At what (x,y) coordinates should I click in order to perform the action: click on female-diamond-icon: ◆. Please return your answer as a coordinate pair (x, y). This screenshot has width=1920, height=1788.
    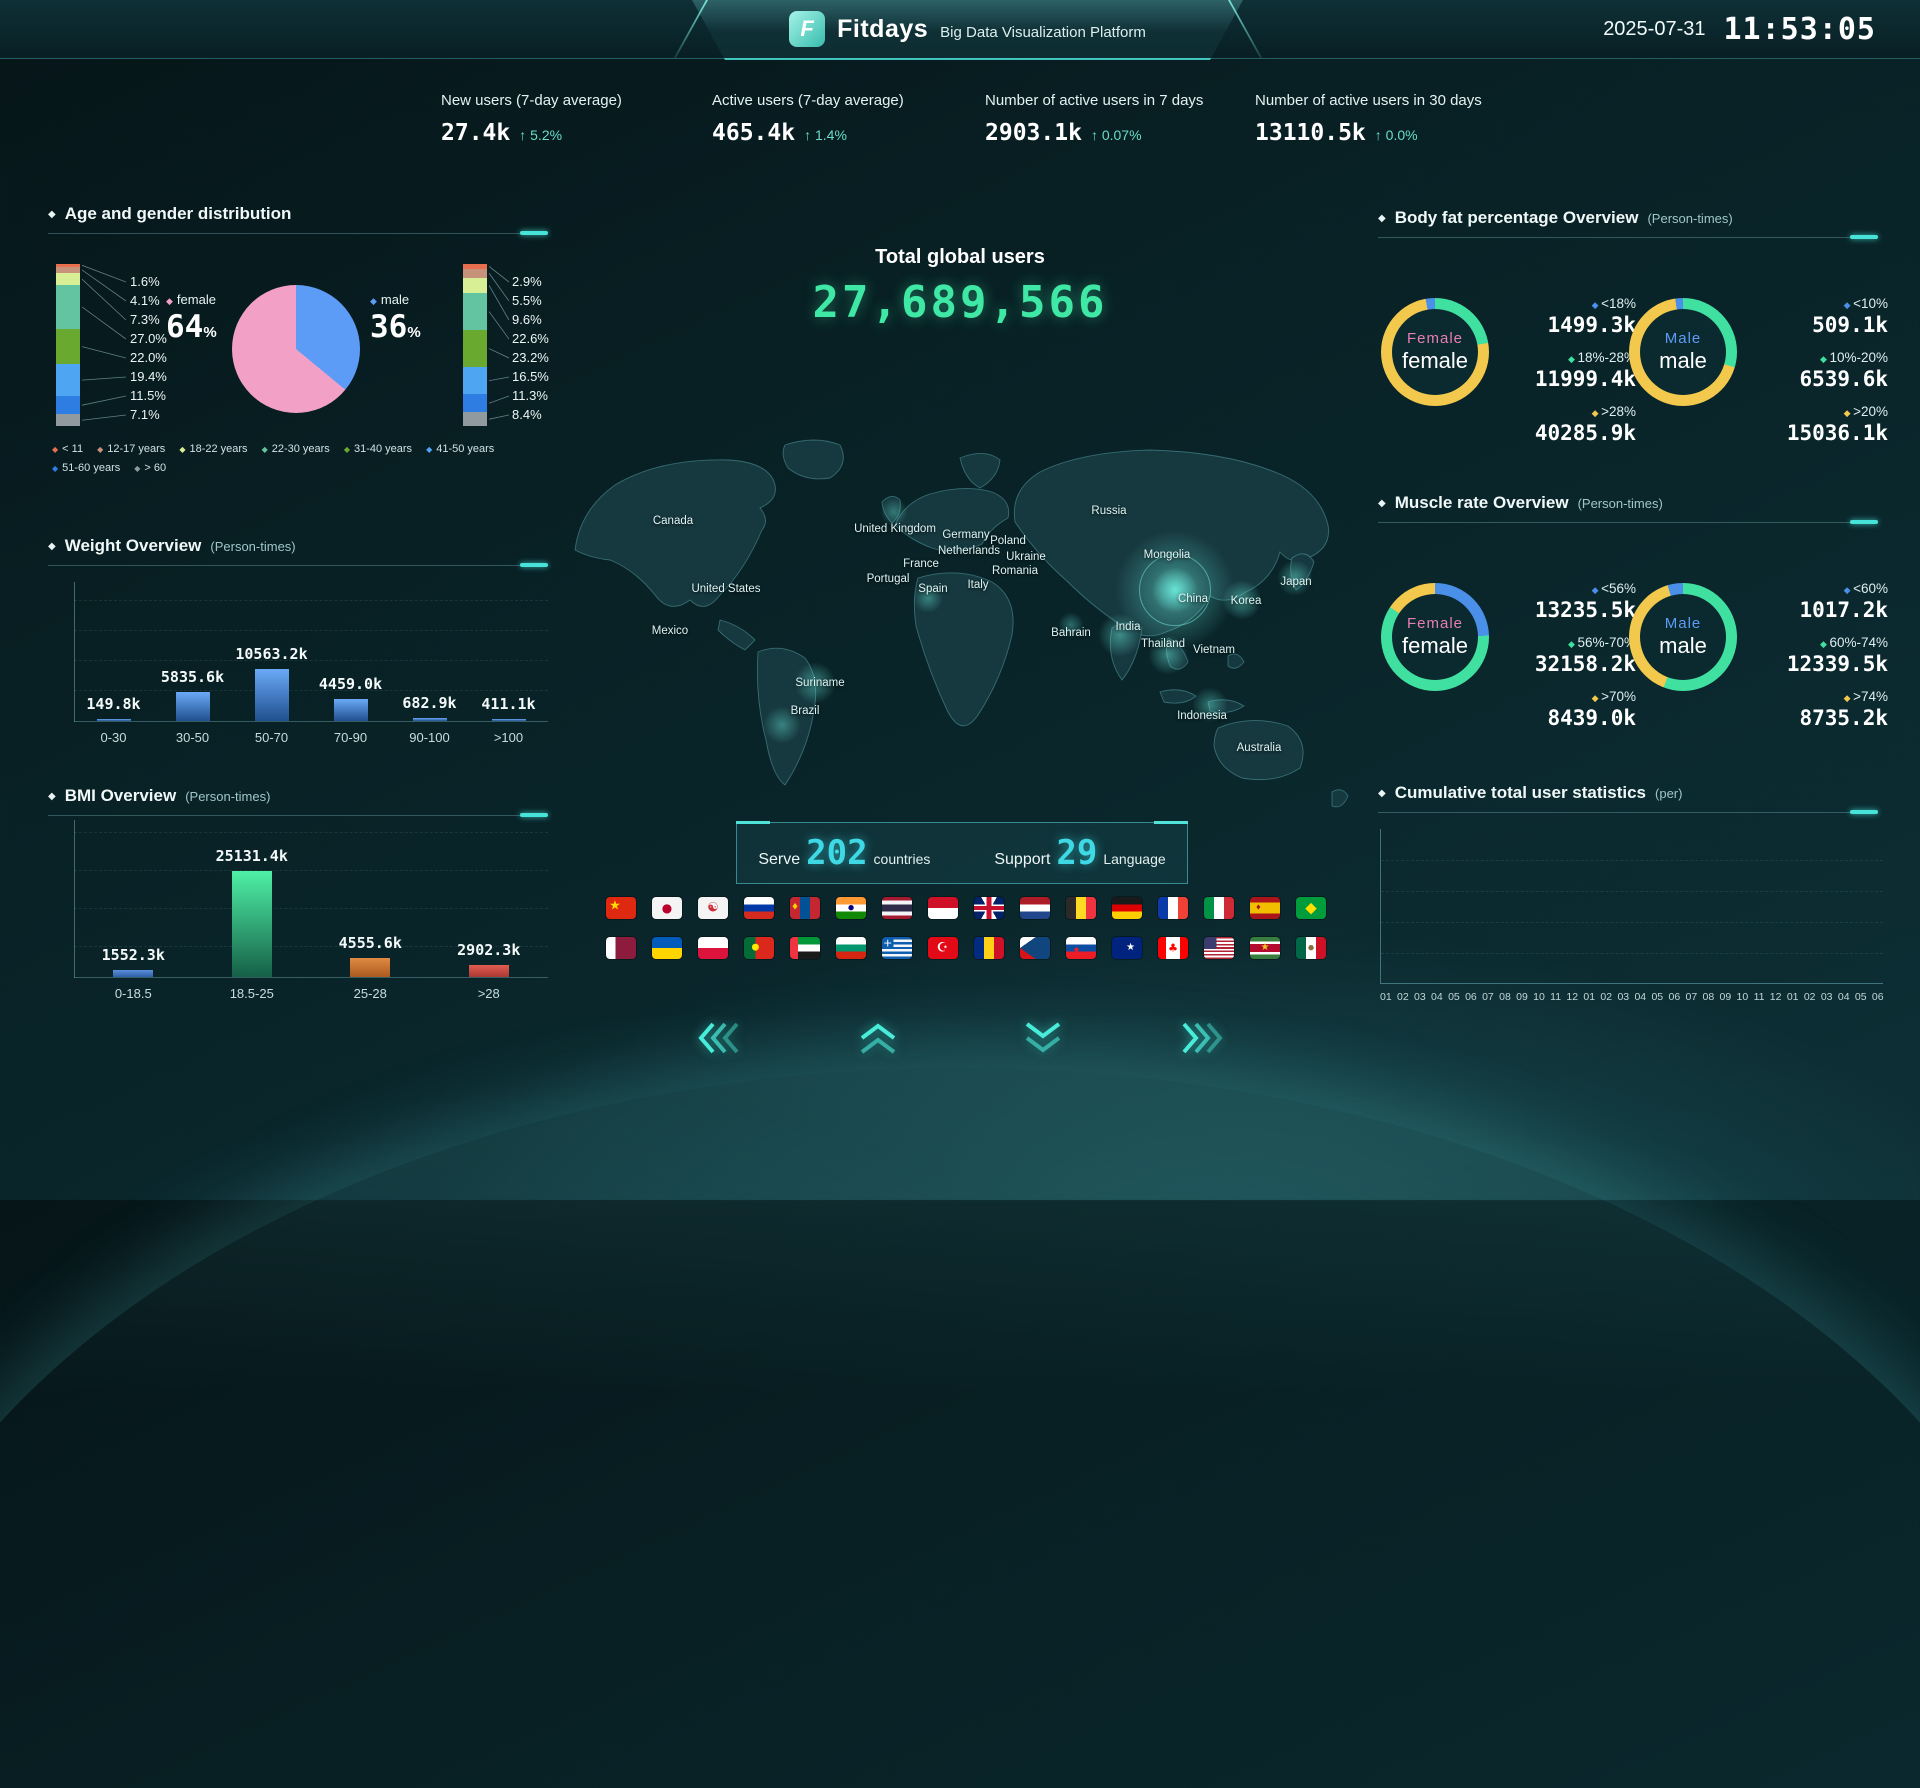
    Looking at the image, I should click on (169, 301).